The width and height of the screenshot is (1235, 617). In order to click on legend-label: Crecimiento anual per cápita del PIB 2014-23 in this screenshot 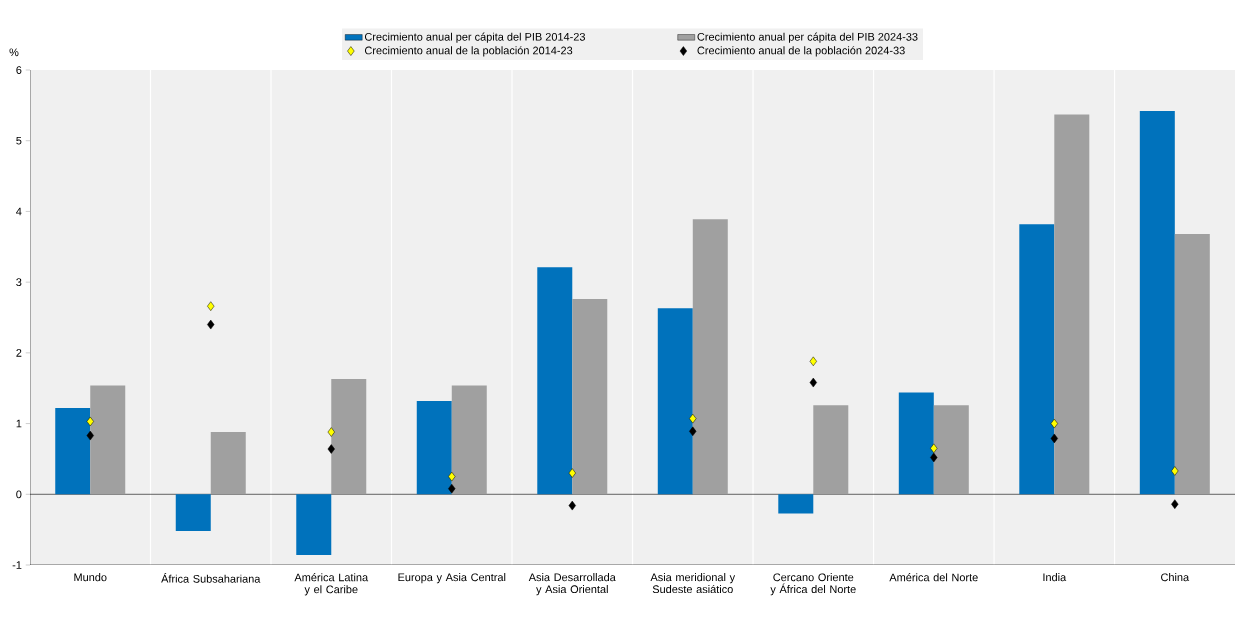, I will do `click(474, 37)`.